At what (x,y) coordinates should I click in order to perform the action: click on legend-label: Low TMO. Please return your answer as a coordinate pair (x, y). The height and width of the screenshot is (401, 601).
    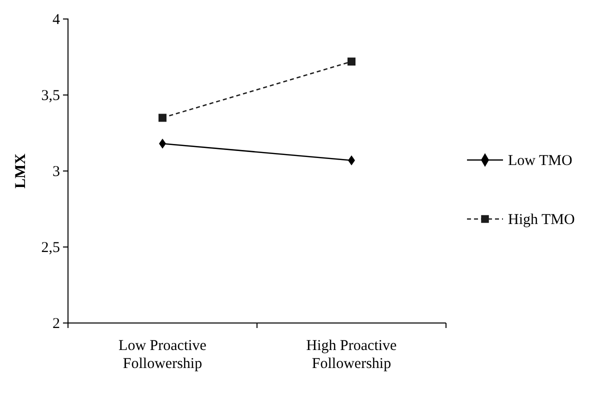
    Looking at the image, I should click on (540, 161).